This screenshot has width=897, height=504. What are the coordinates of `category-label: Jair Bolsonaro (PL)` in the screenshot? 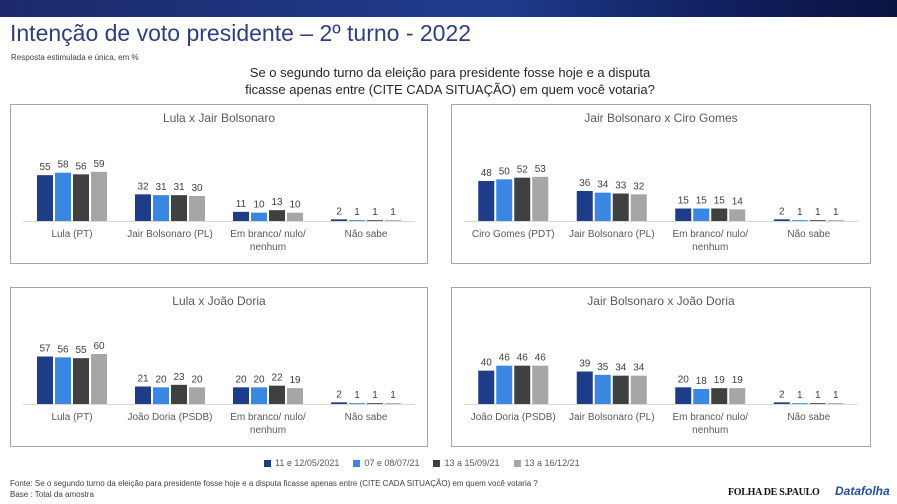 It's located at (612, 234).